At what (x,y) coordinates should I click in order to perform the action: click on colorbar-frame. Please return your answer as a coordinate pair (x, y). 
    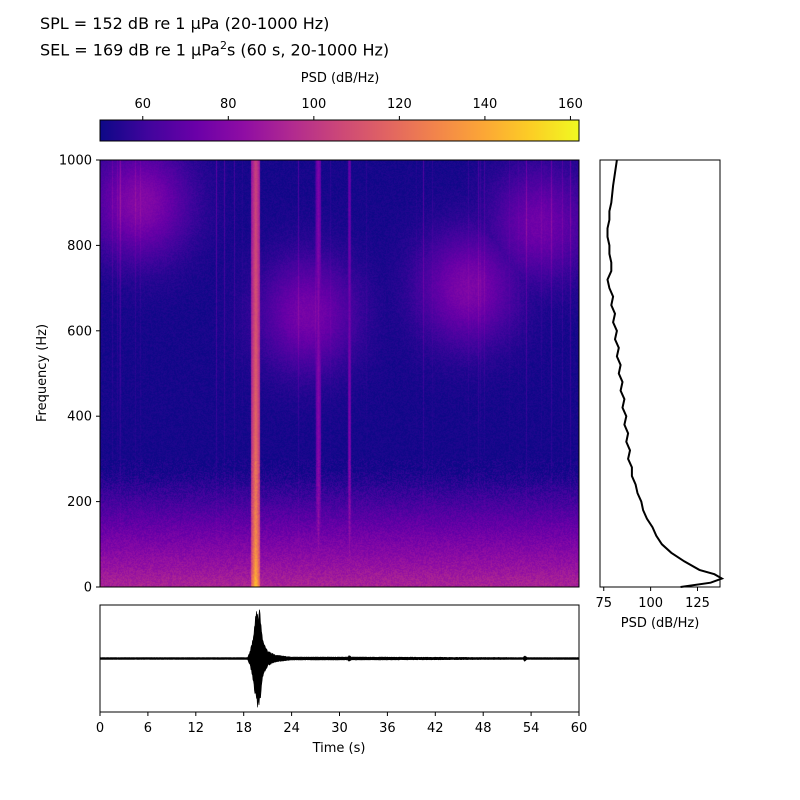
    Looking at the image, I should click on (339, 130).